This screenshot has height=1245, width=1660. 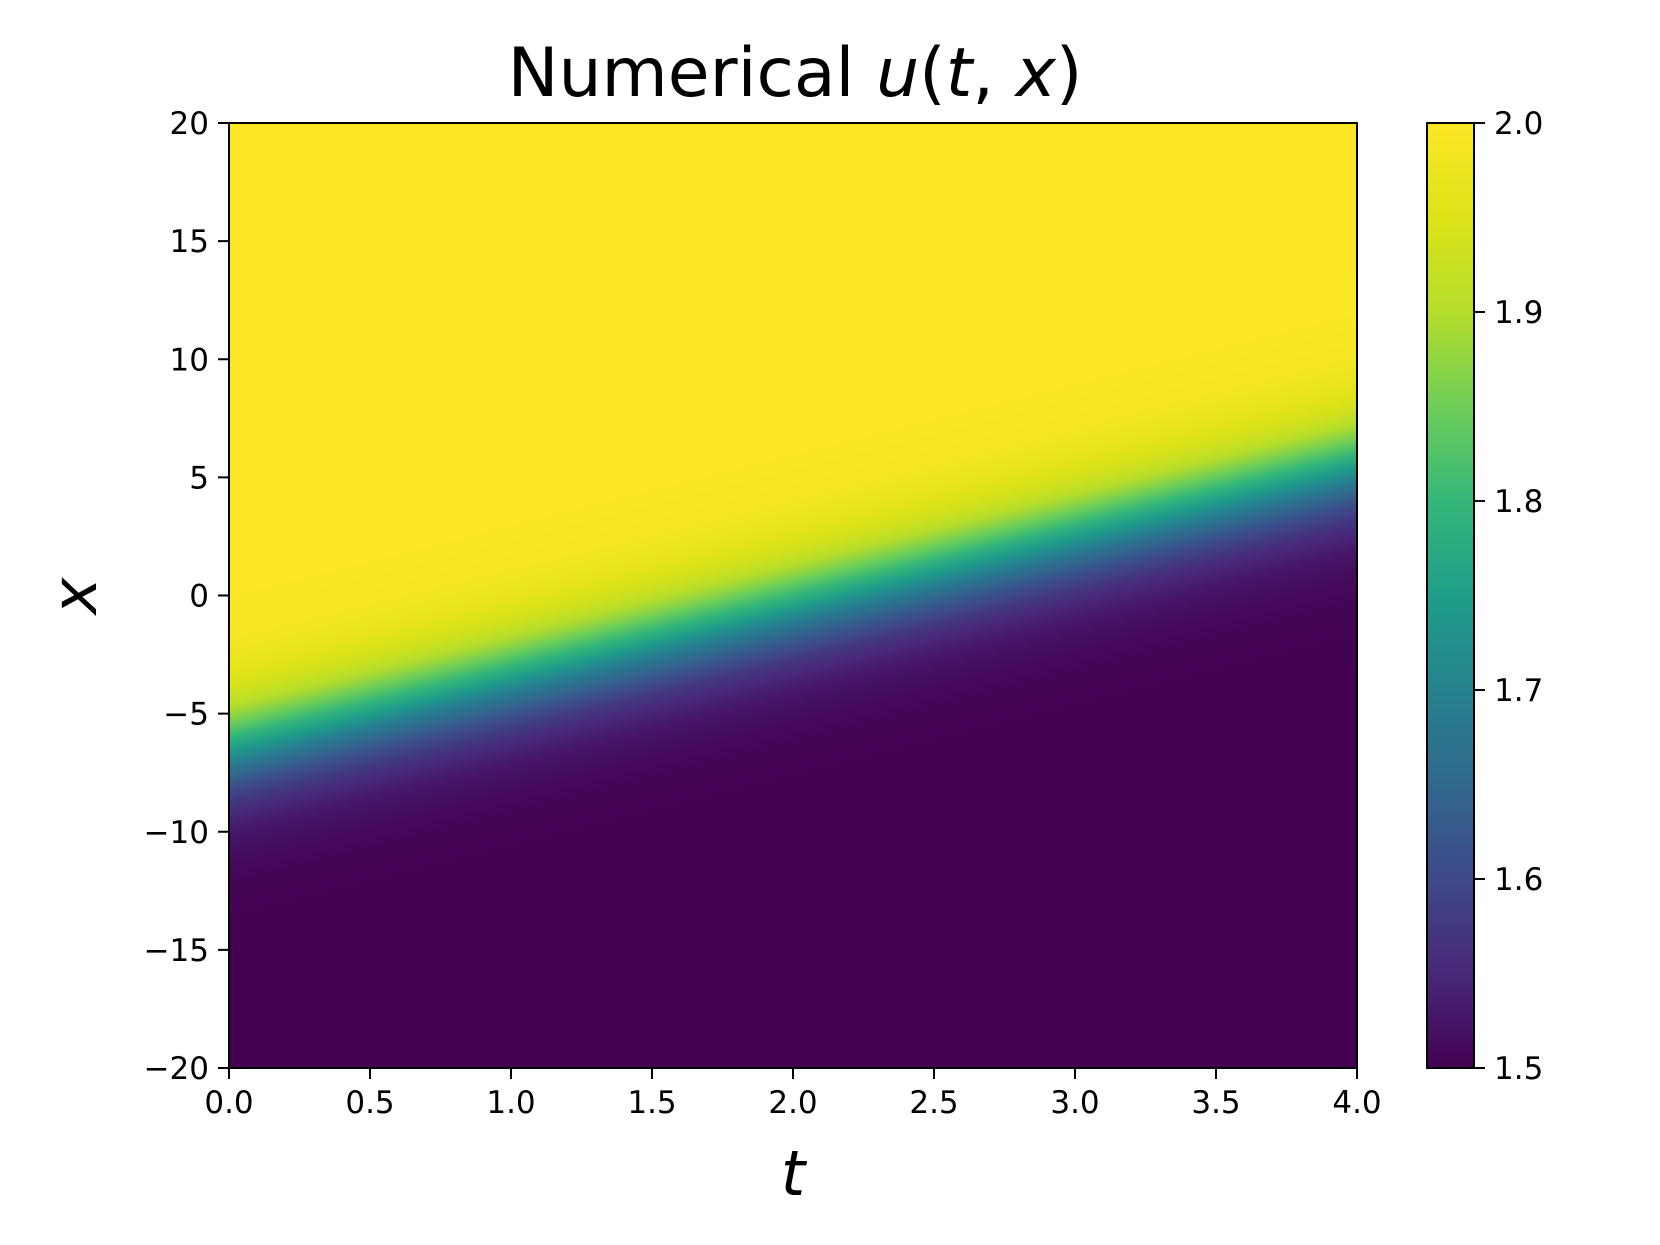 I want to click on y-tick-label: 5, so click(x=199, y=478).